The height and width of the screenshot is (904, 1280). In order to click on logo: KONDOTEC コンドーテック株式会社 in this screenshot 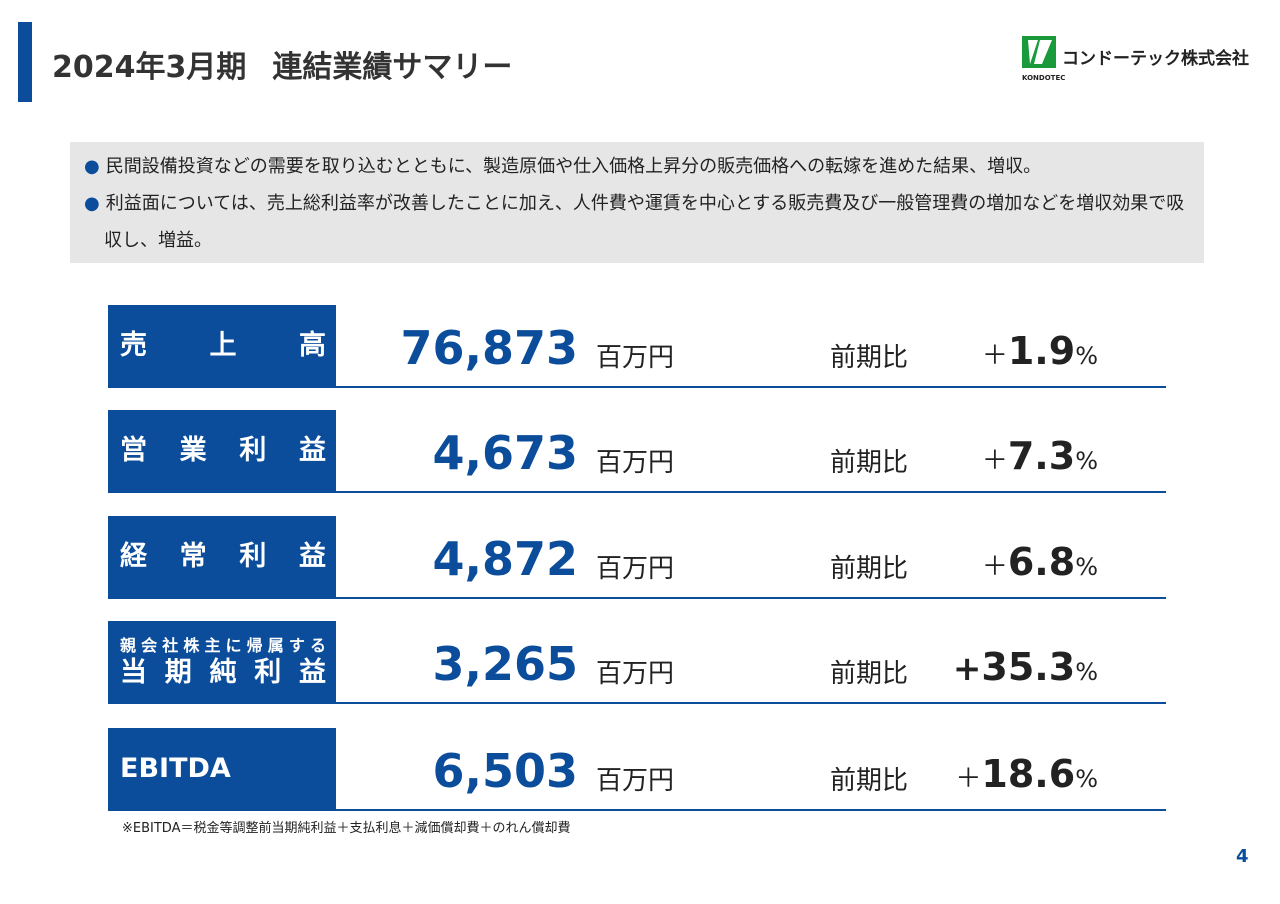, I will do `click(1135, 59)`.